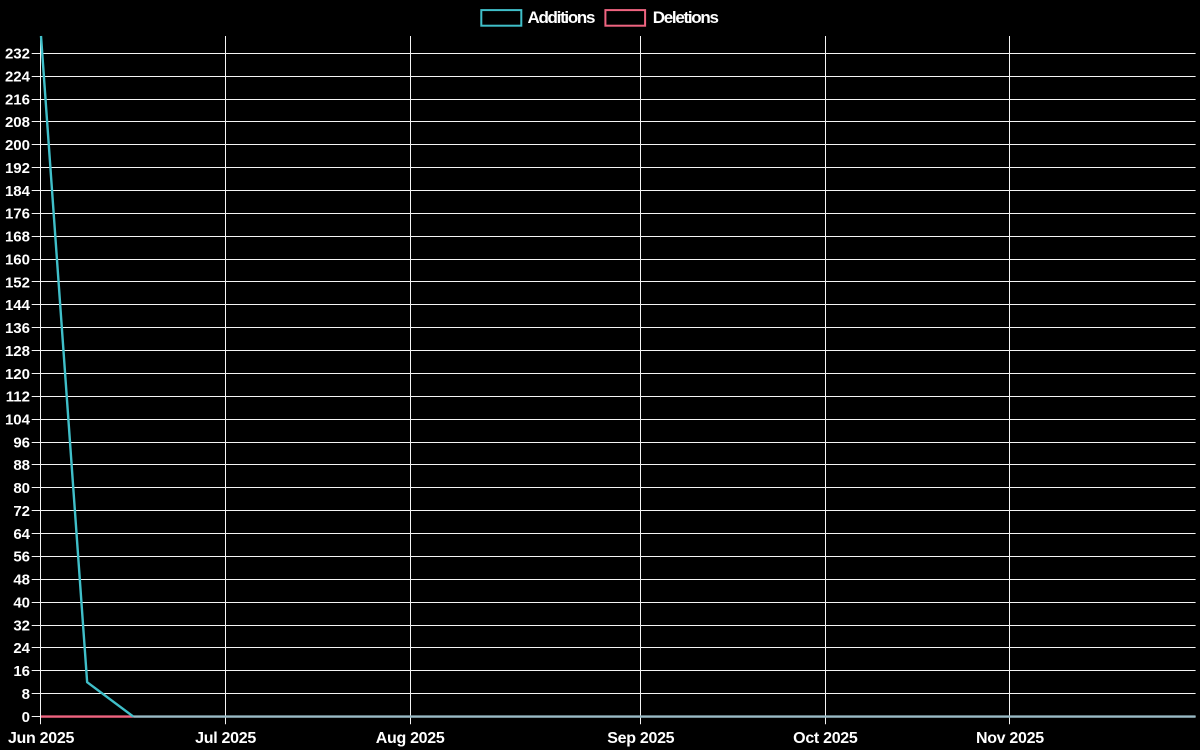 Image resolution: width=1200 pixels, height=750 pixels. I want to click on svg-text: 64, so click(21, 534).